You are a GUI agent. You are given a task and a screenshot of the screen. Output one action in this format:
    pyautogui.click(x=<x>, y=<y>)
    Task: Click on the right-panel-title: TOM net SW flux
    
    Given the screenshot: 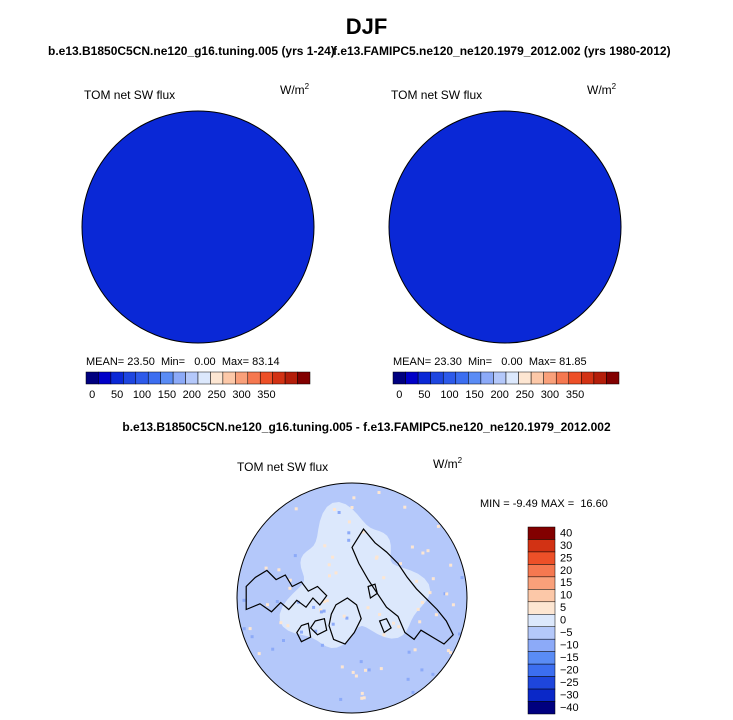 What is the action you would take?
    pyautogui.click(x=437, y=95)
    